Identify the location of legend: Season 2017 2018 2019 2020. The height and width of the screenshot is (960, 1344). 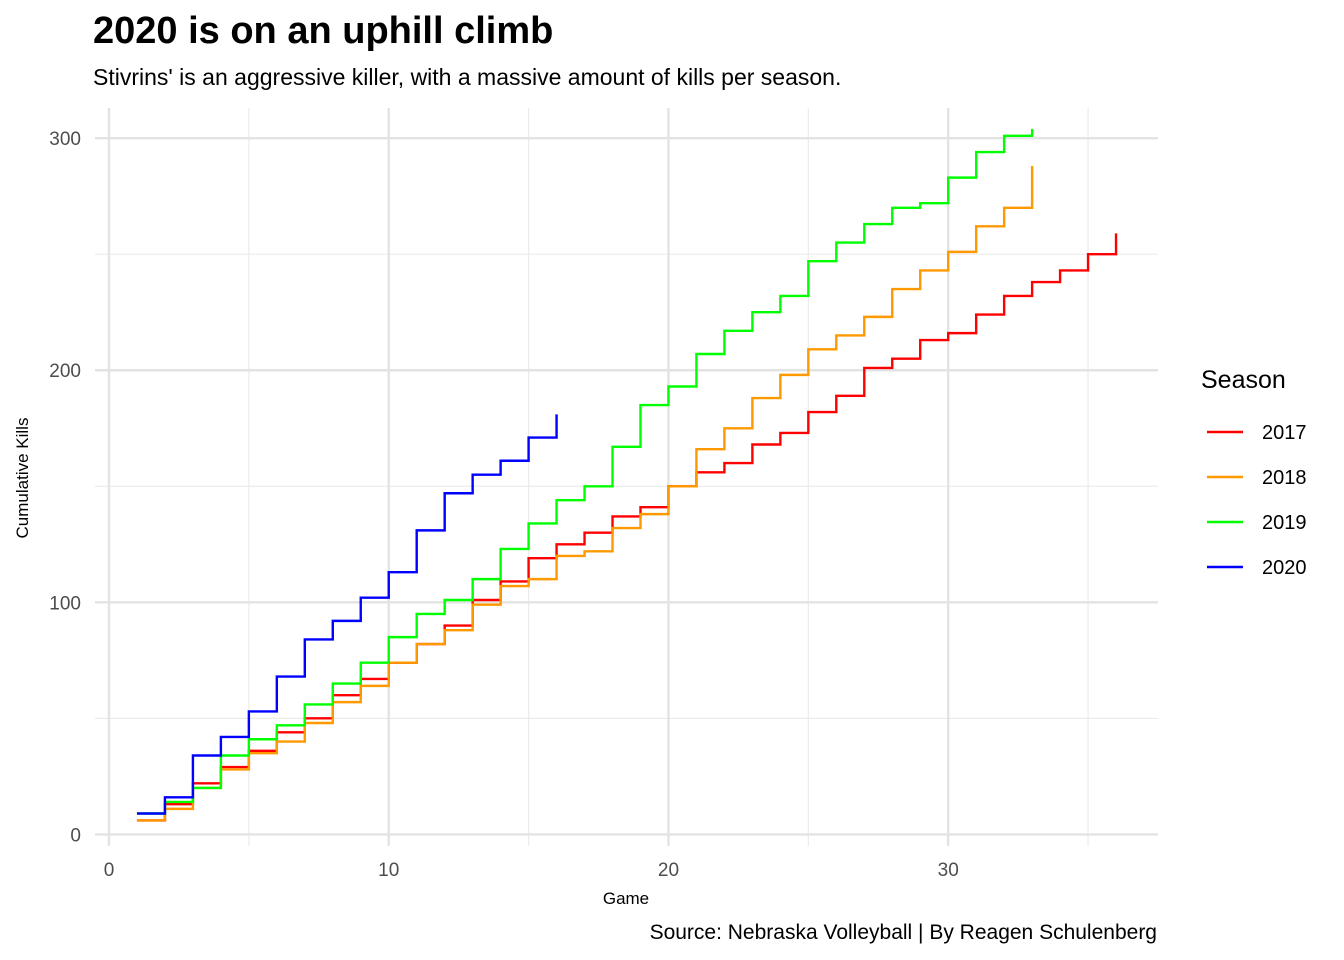
(1254, 472).